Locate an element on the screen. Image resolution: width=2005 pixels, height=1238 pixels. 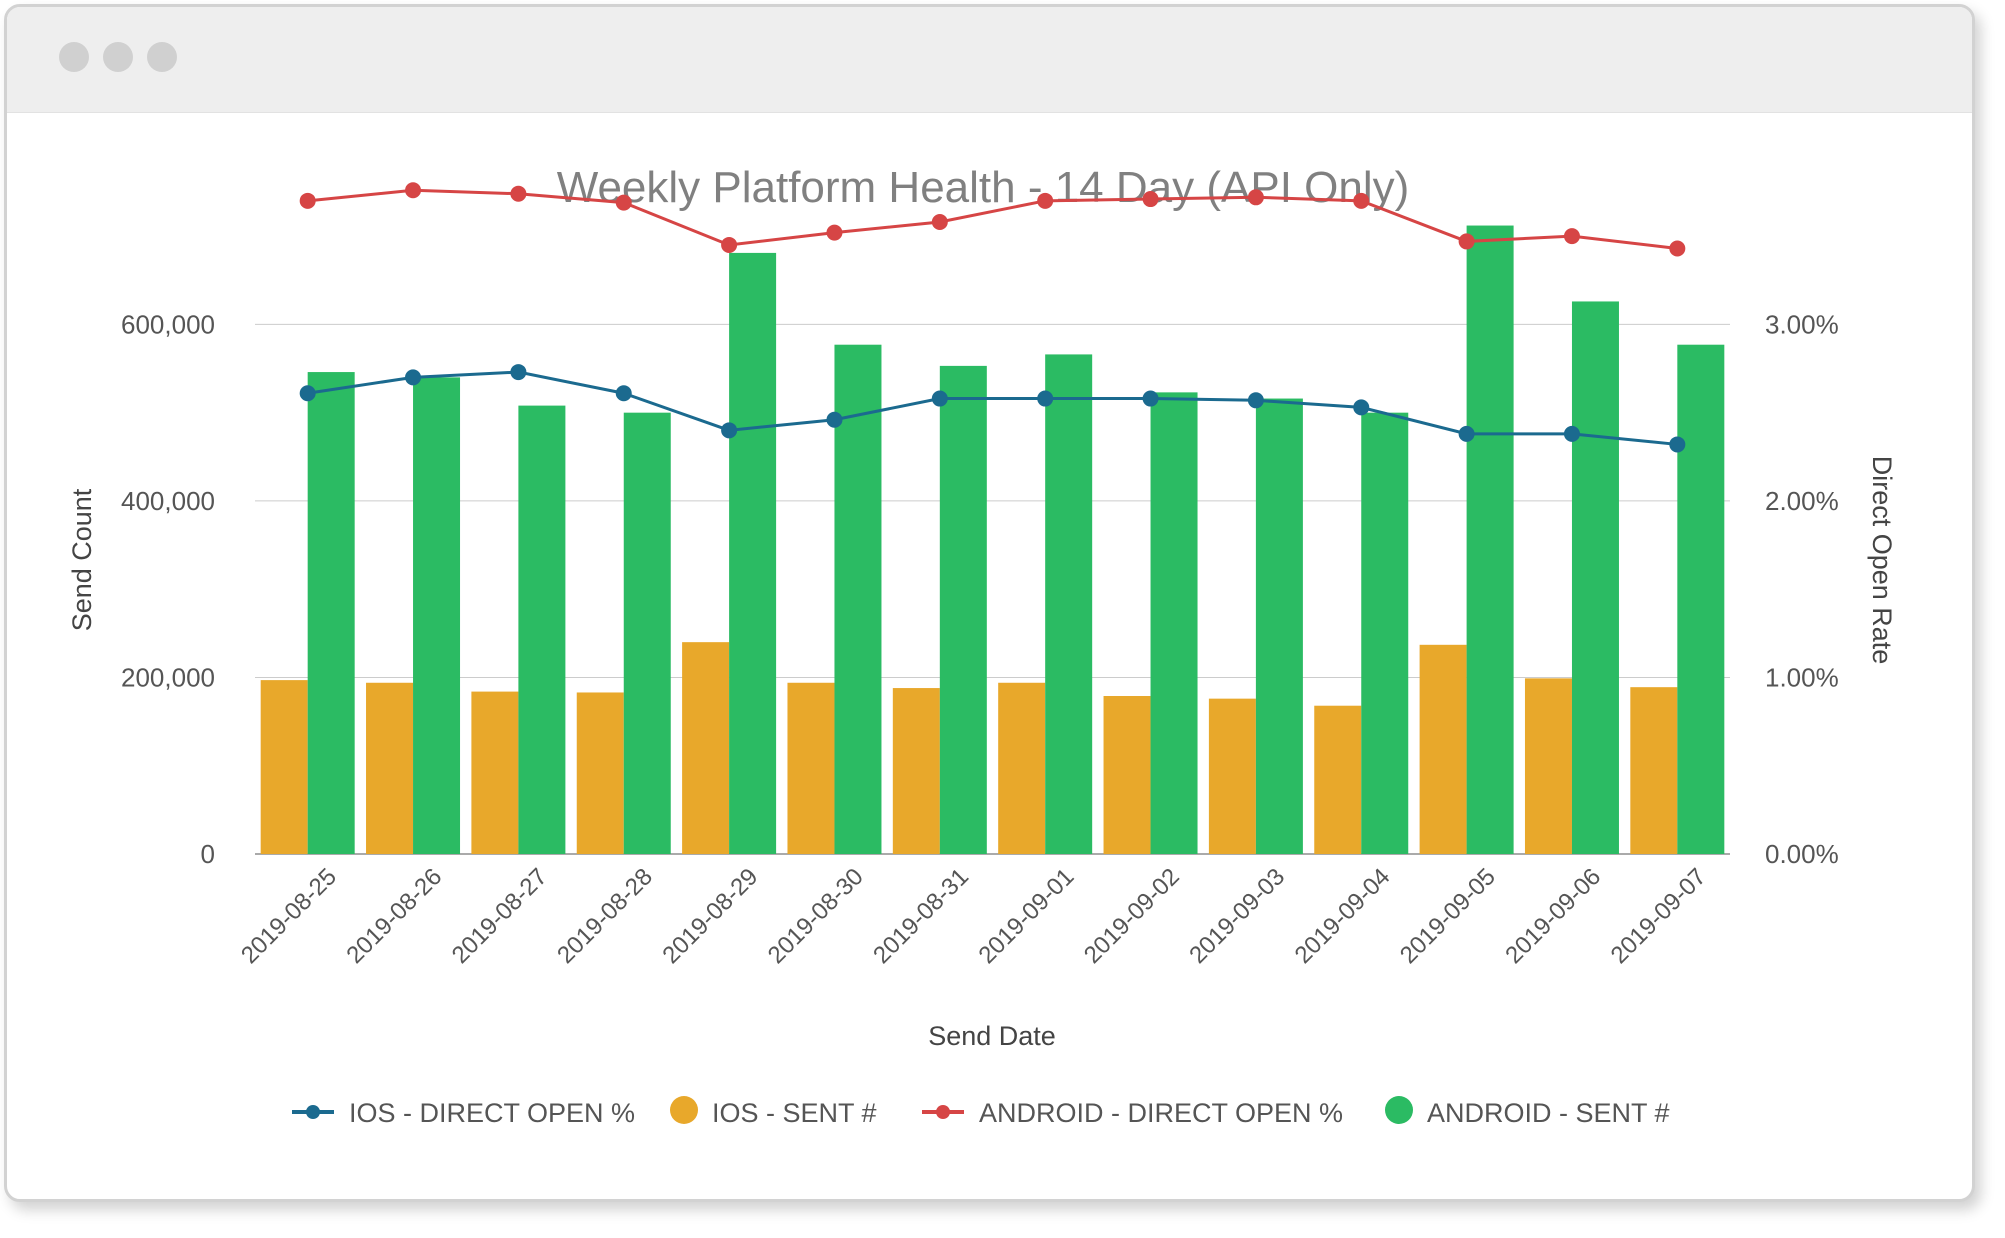
y2-axis-label: Direct Open Rate is located at coordinates (1882, 560).